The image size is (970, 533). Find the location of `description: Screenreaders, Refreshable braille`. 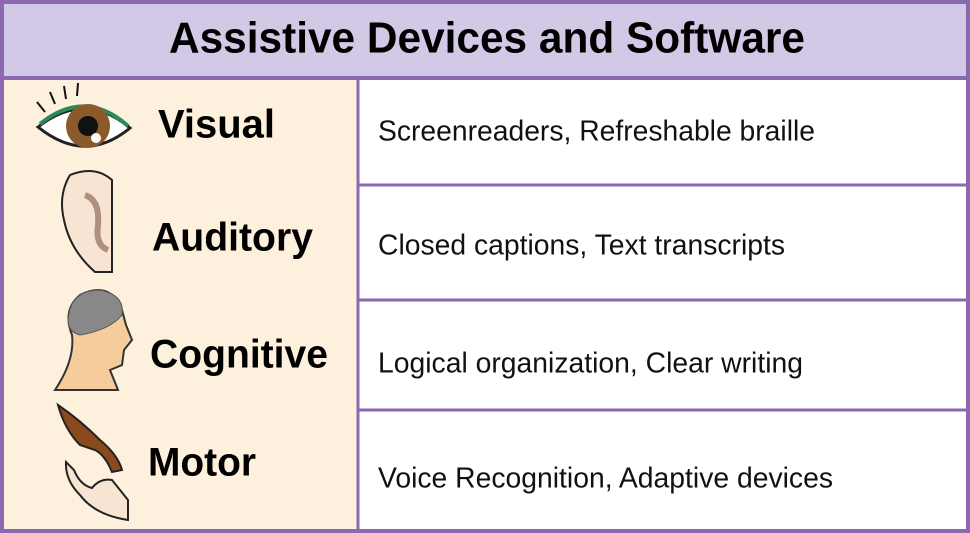

description: Screenreaders, Refreshable braille is located at coordinates (596, 132).